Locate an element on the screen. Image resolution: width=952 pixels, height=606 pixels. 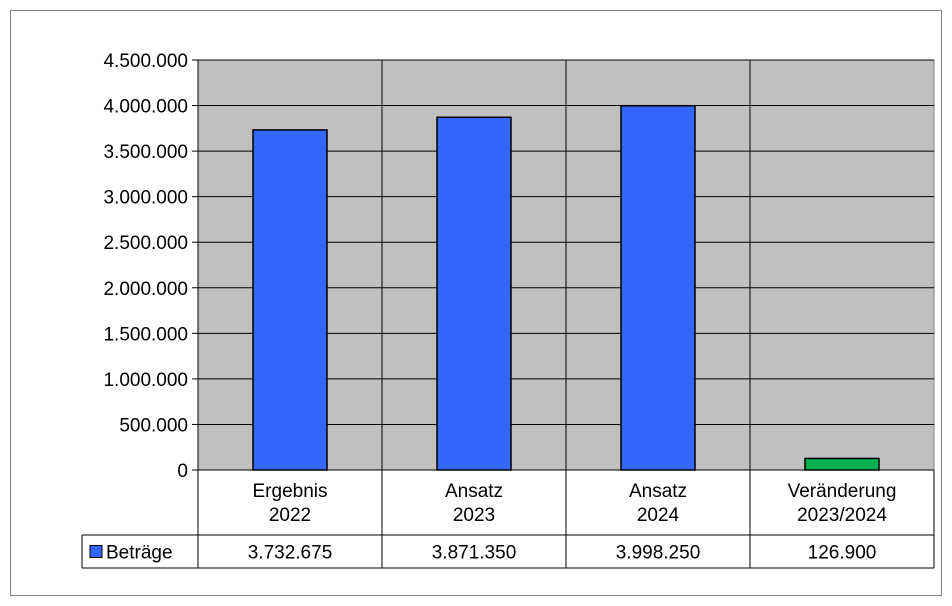
y-tick-label: 4.500.000 is located at coordinates (145, 61).